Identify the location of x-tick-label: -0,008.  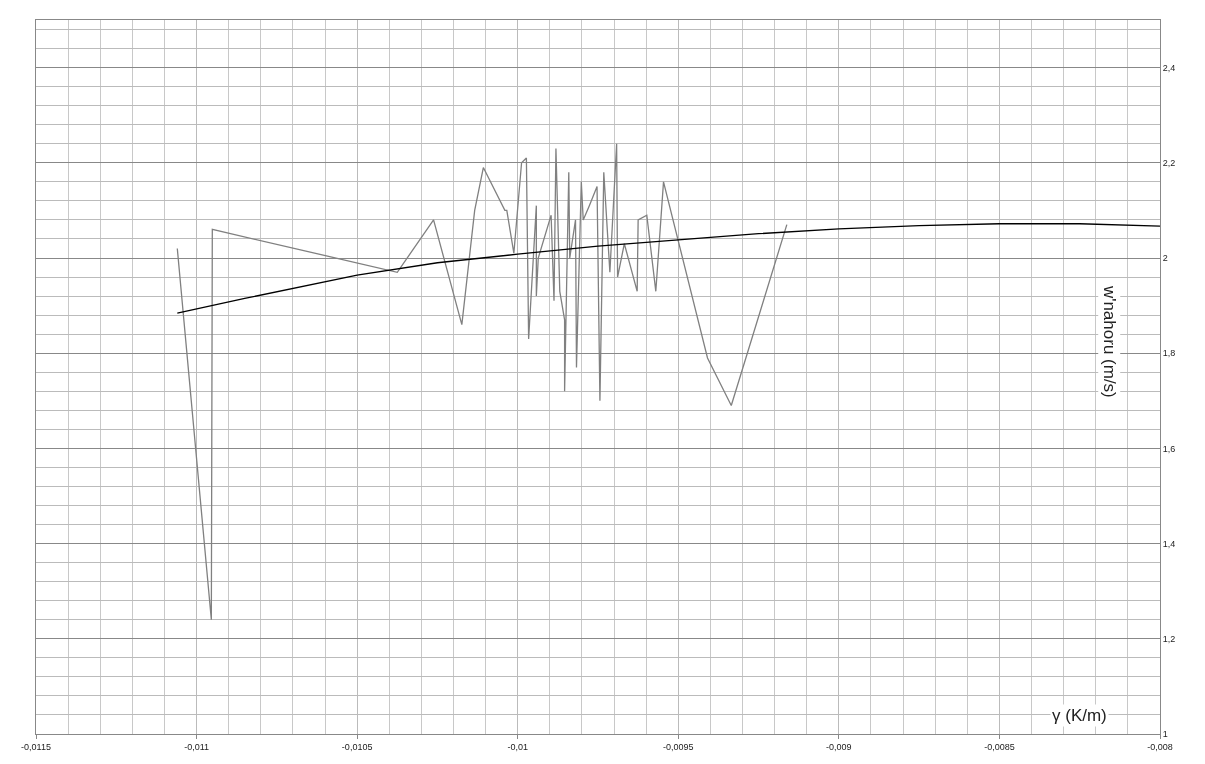
(1160, 746).